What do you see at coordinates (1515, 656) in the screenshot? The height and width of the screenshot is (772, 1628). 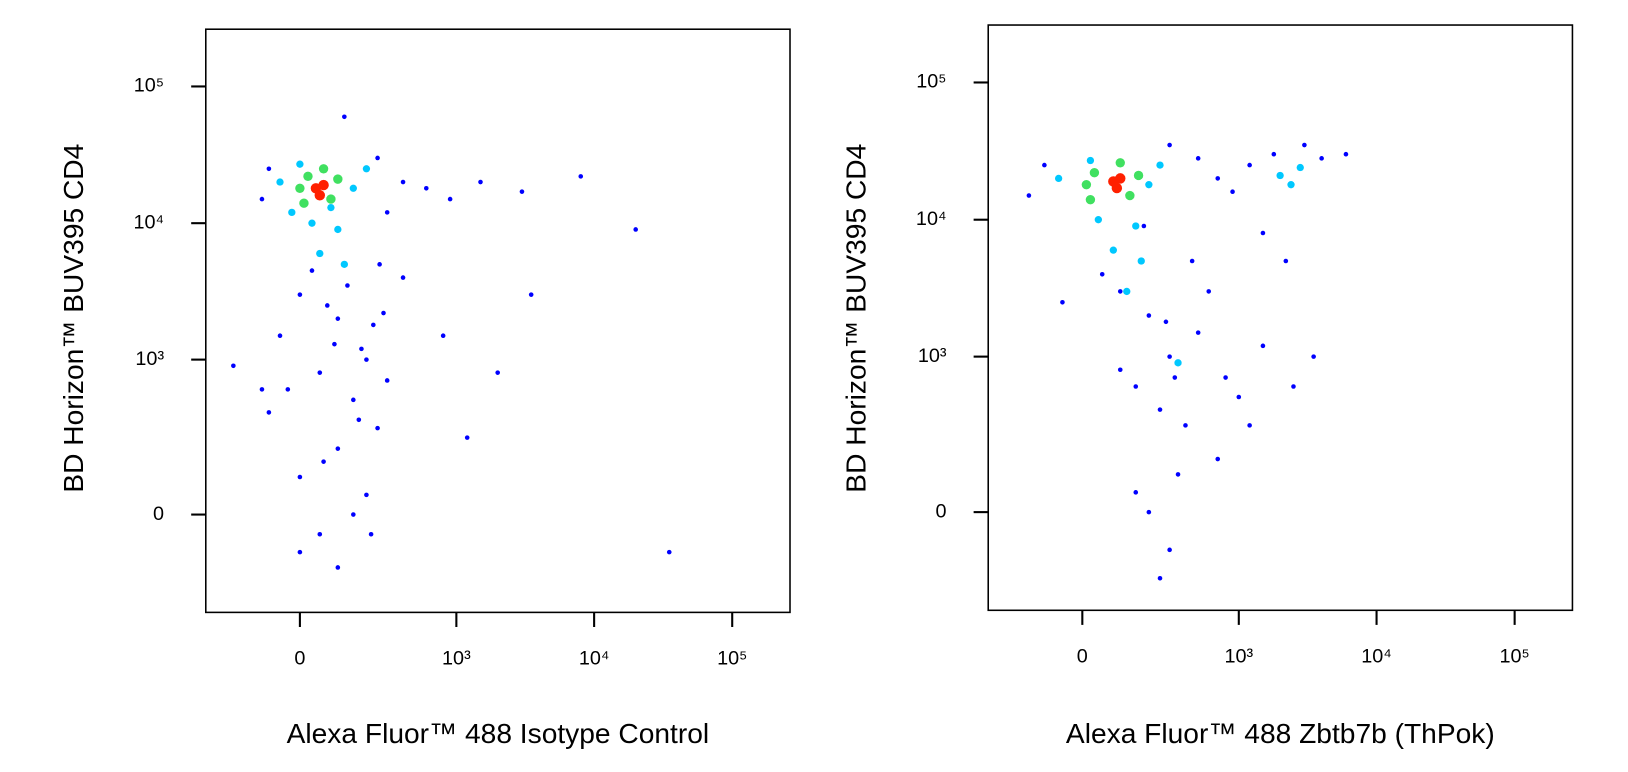 I see `x-tick-label: 10⁵` at bounding box center [1515, 656].